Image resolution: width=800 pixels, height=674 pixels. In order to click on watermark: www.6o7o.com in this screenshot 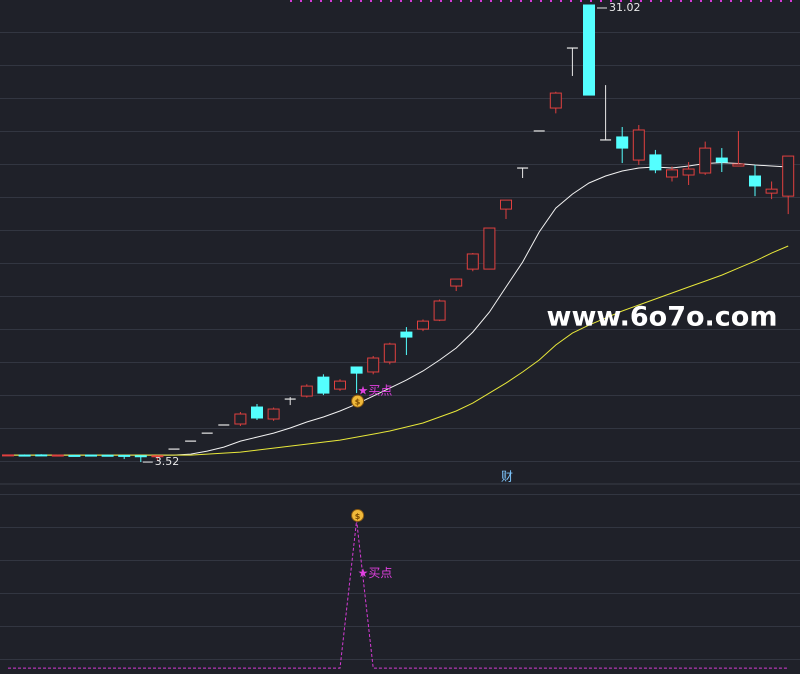, I will do `click(662, 317)`.